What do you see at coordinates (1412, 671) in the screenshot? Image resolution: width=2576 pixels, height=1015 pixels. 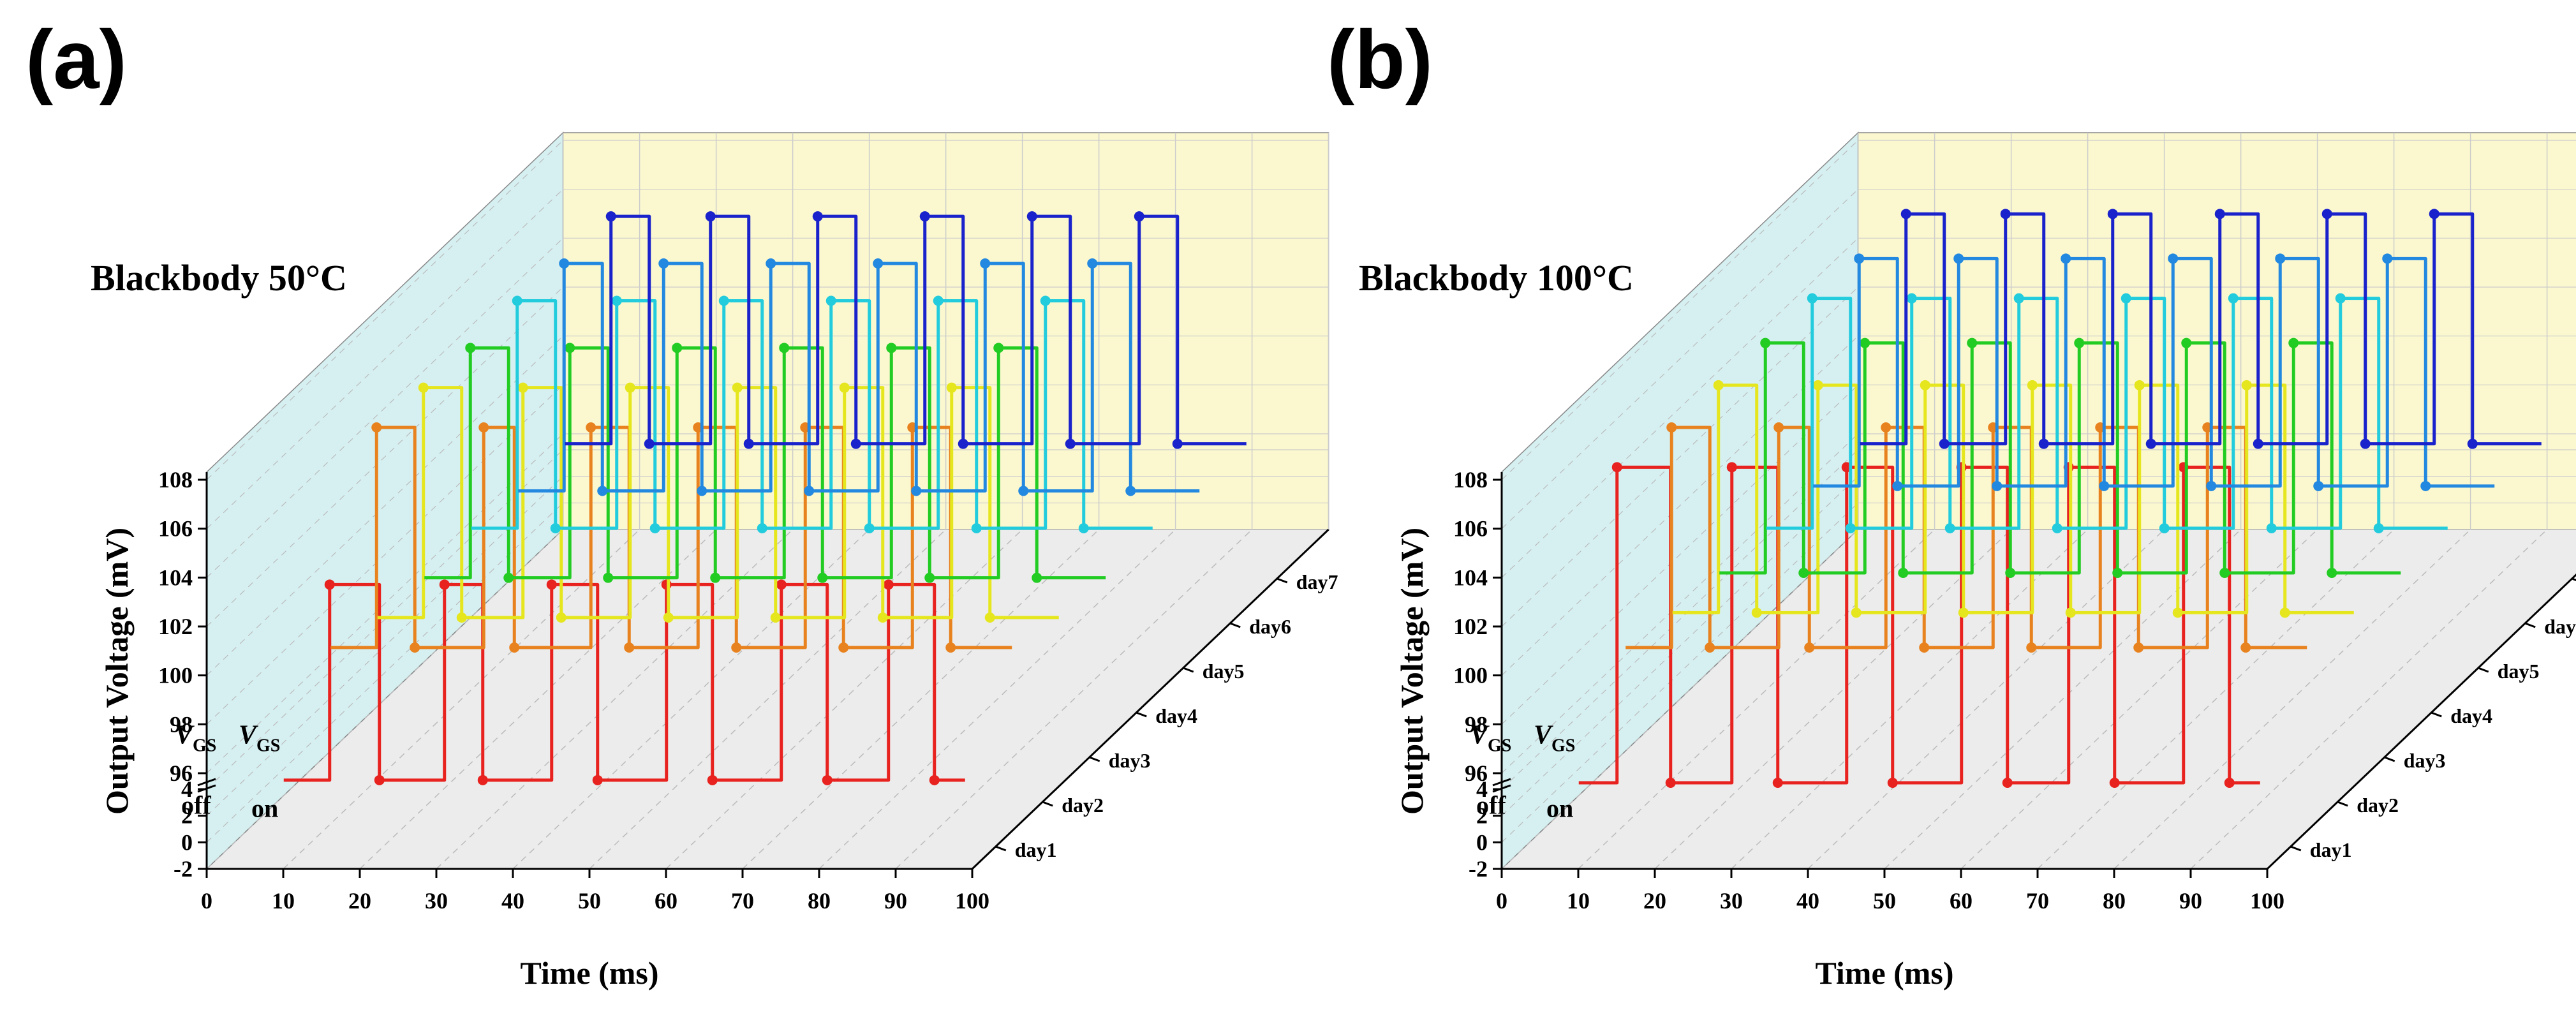 I see `y-axis-label: Output Voltage (mV)` at bounding box center [1412, 671].